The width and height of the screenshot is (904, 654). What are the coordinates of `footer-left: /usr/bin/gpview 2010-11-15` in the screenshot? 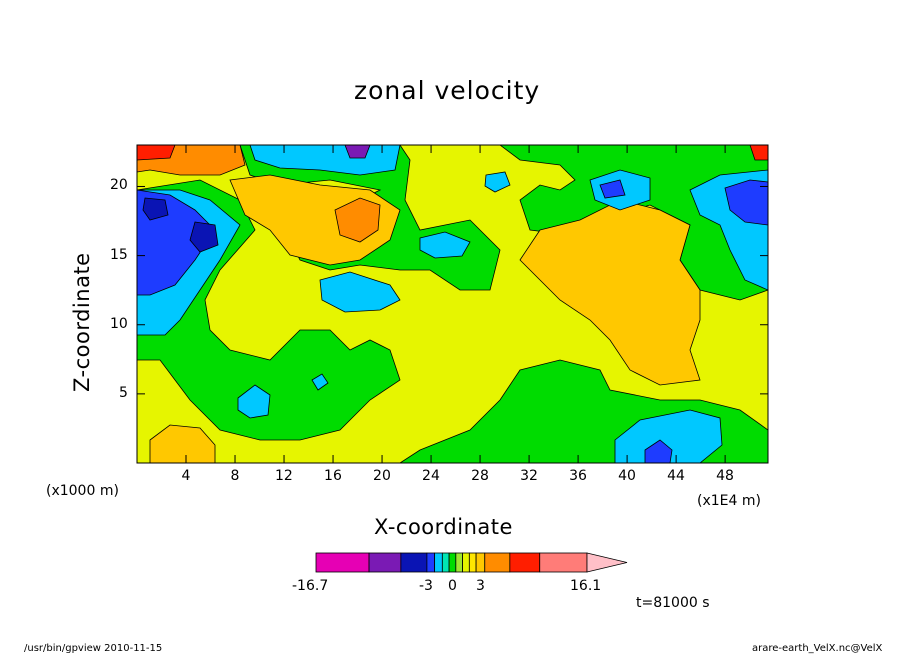 It's located at (93, 648).